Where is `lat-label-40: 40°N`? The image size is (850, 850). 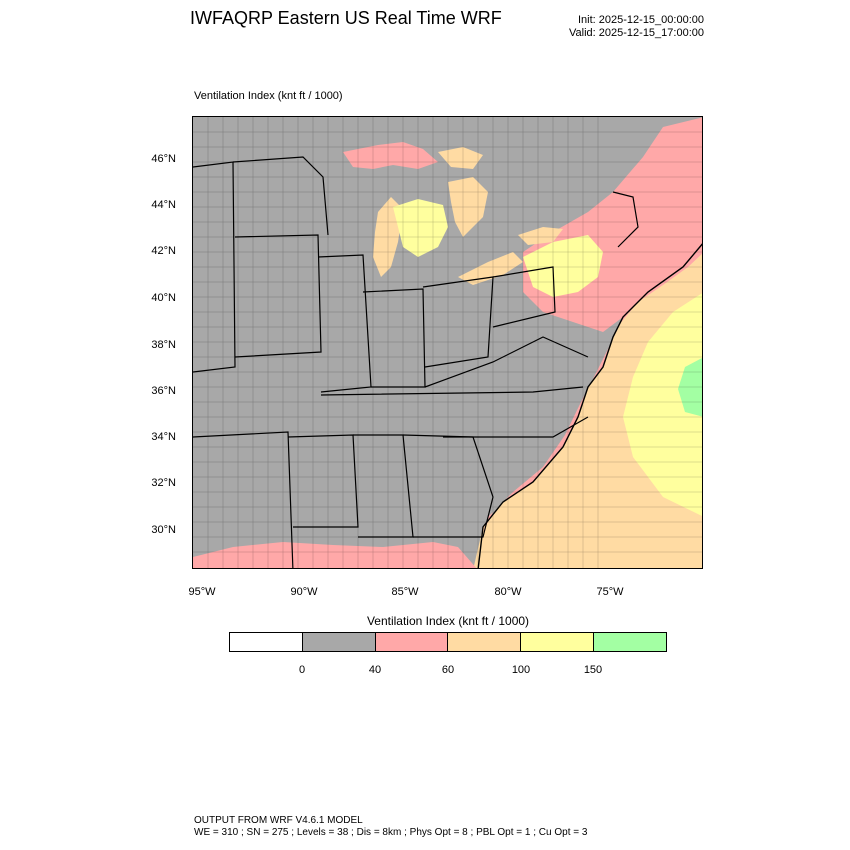 lat-label-40: 40°N is located at coordinates (163, 298).